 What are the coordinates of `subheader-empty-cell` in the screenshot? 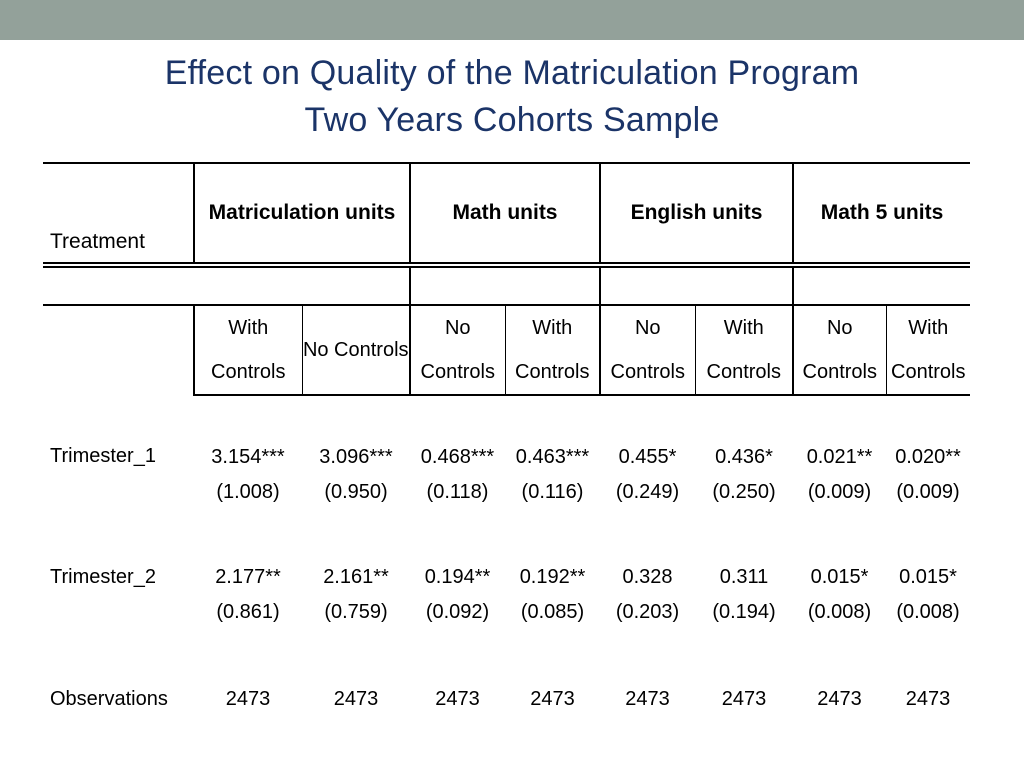 It's located at (118, 350).